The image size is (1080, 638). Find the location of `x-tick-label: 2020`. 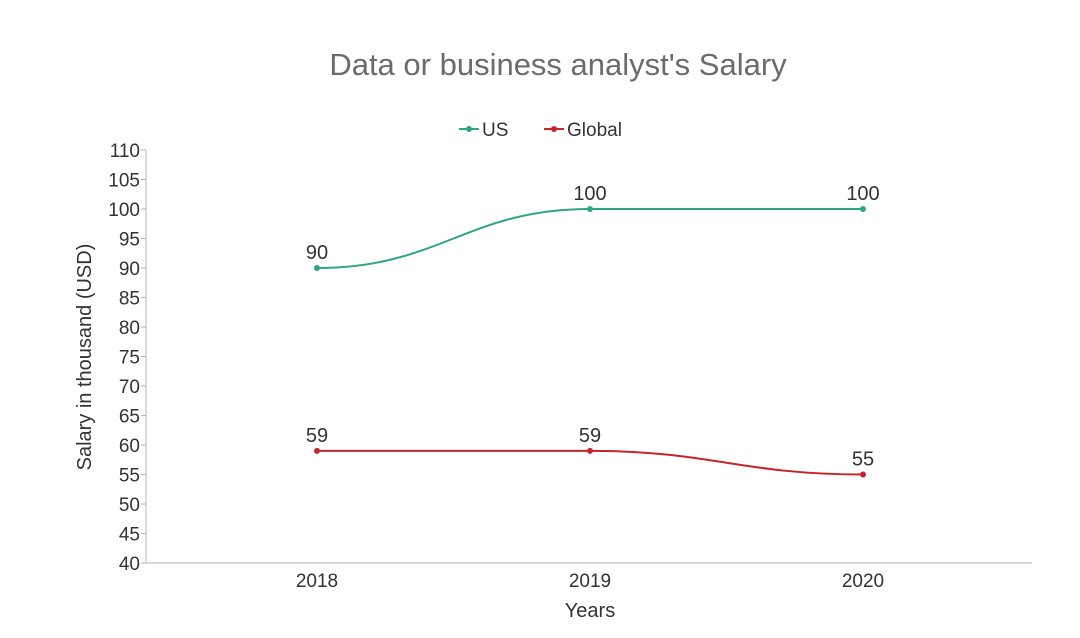

x-tick-label: 2020 is located at coordinates (863, 581).